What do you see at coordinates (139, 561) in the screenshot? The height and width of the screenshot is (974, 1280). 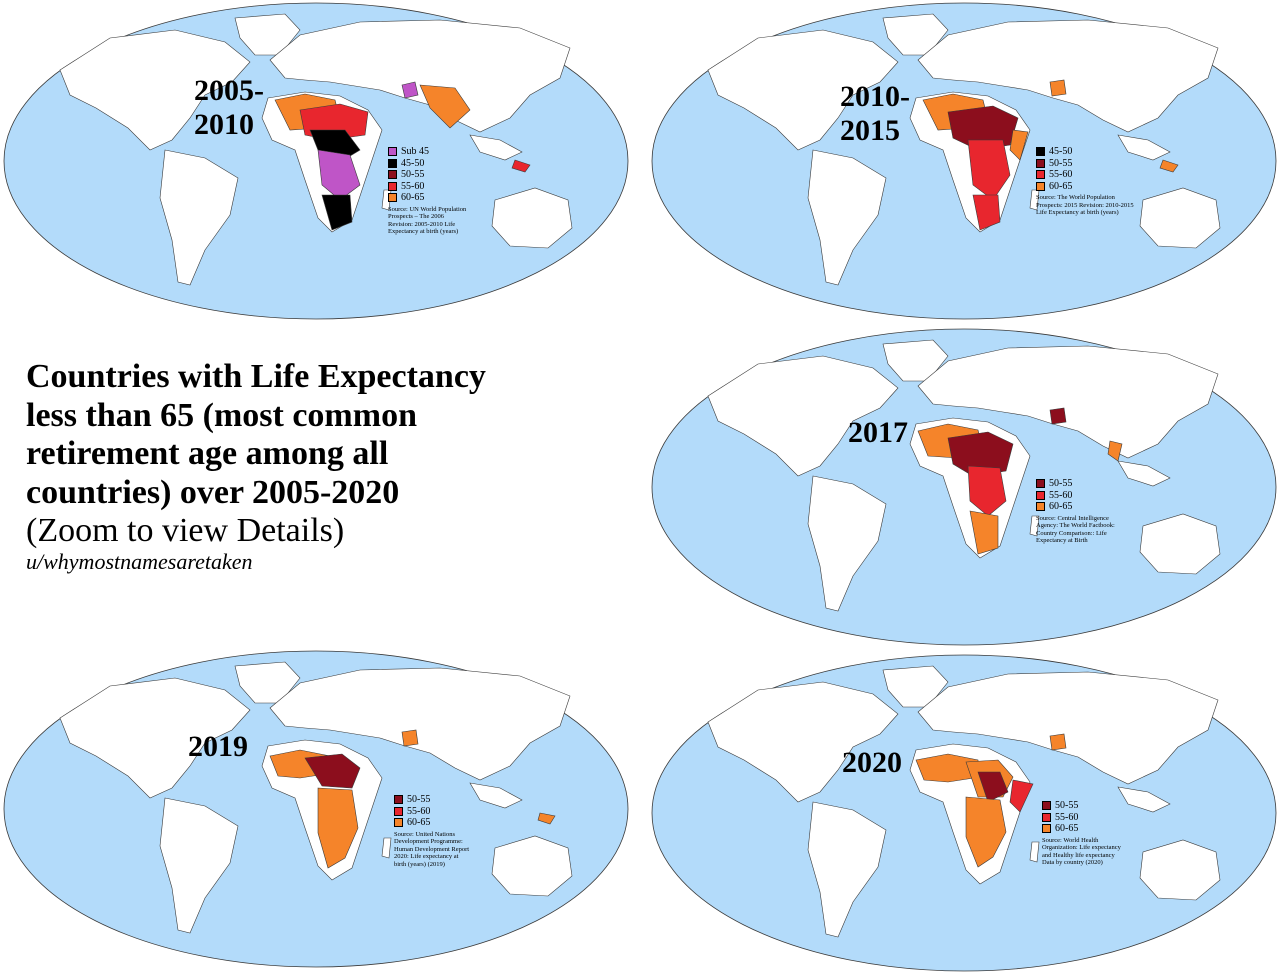 I see `author-credit: u/whymostnamesaretaken` at bounding box center [139, 561].